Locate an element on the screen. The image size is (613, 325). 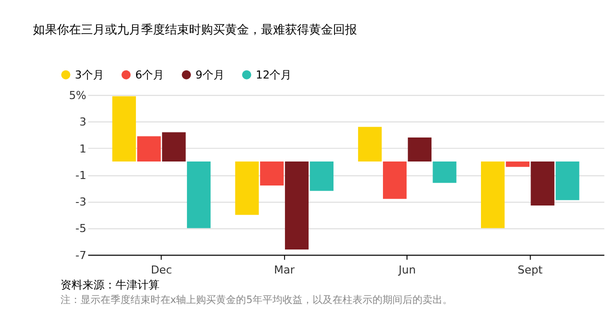
y-tick-label: 5% is located at coordinates (77, 95).